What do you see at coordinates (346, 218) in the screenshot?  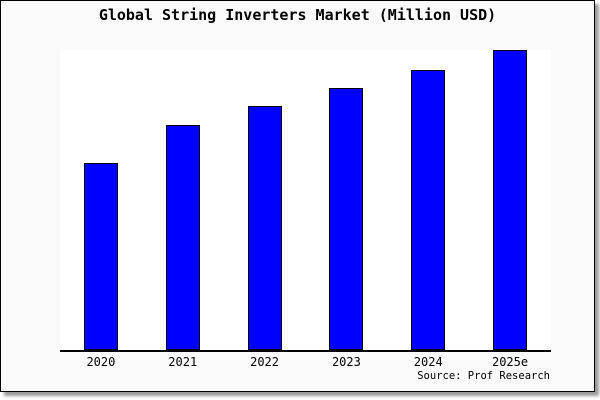 I see `bar-2023` at bounding box center [346, 218].